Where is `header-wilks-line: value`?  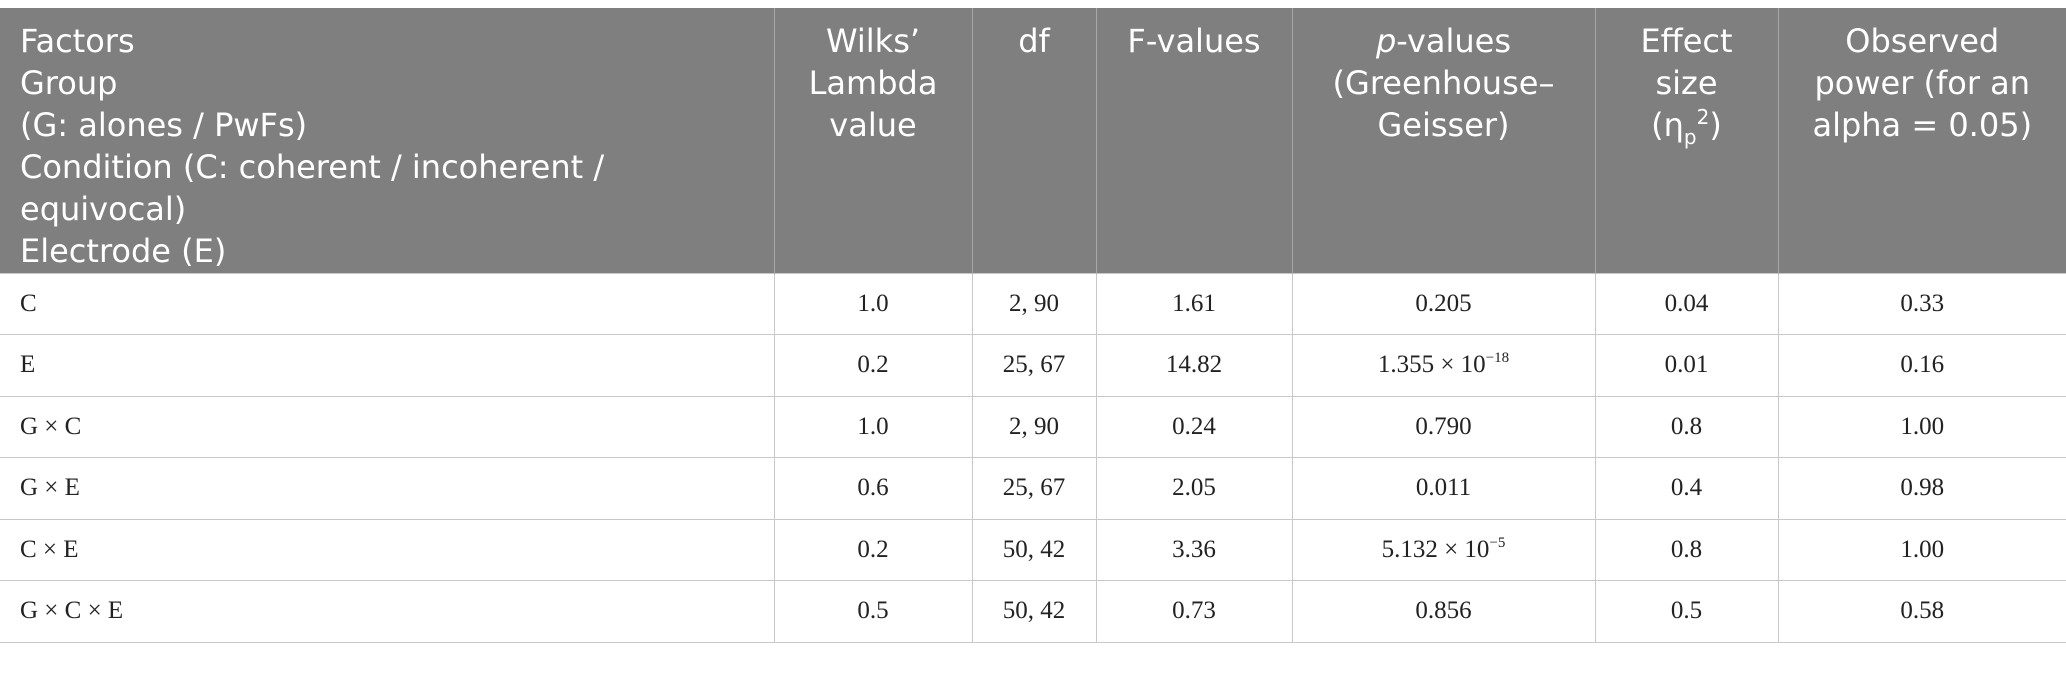
header-wilks-line: value is located at coordinates (873, 125).